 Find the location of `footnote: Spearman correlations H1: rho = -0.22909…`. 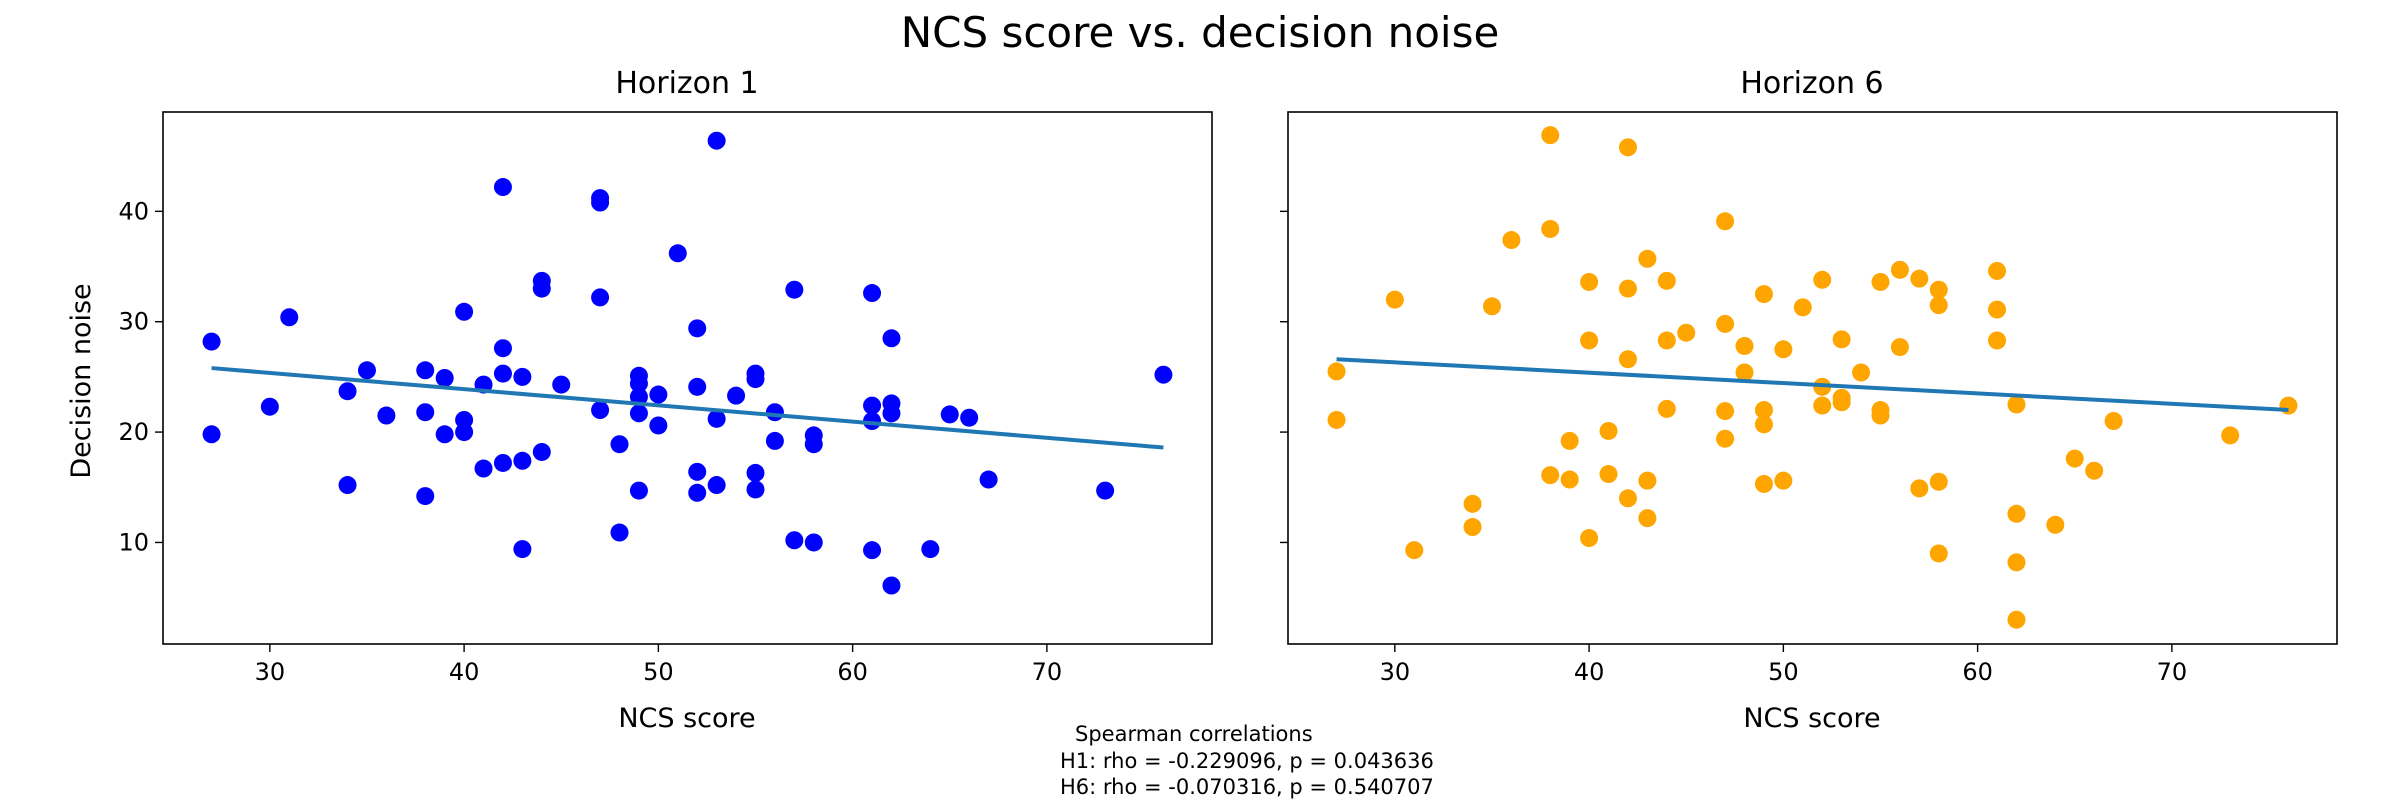

footnote: Spearman correlations H1: rho = -0.22909… is located at coordinates (1247, 760).